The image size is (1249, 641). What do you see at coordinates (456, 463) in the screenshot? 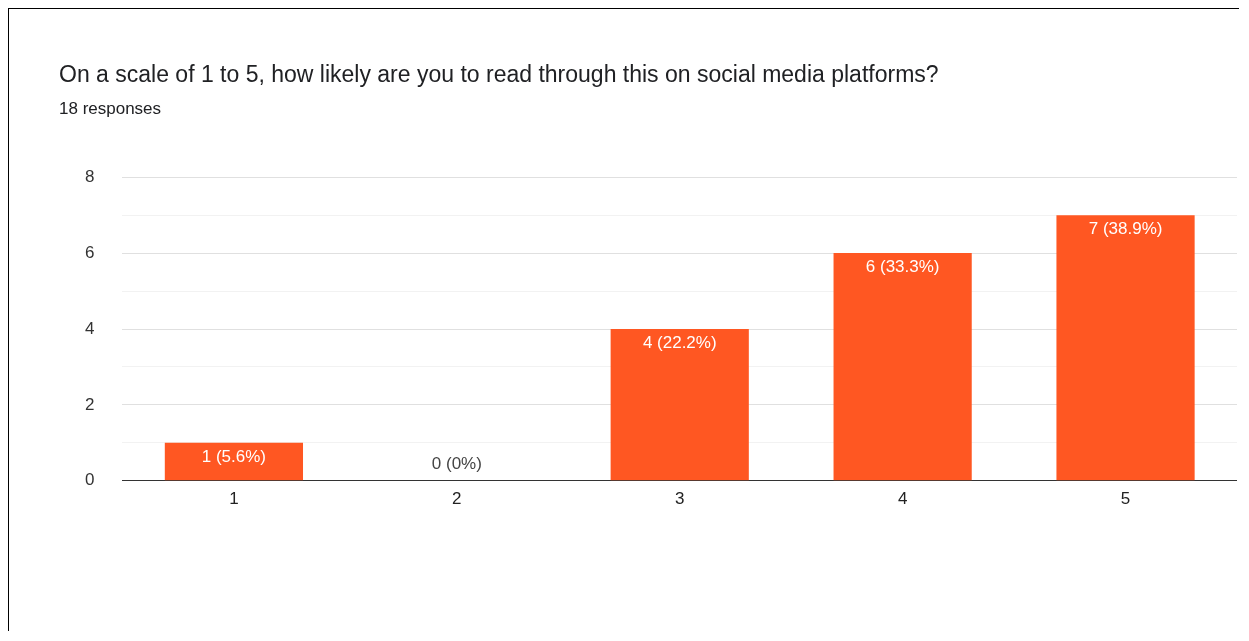
I see `data-label: 0 (0%)` at bounding box center [456, 463].